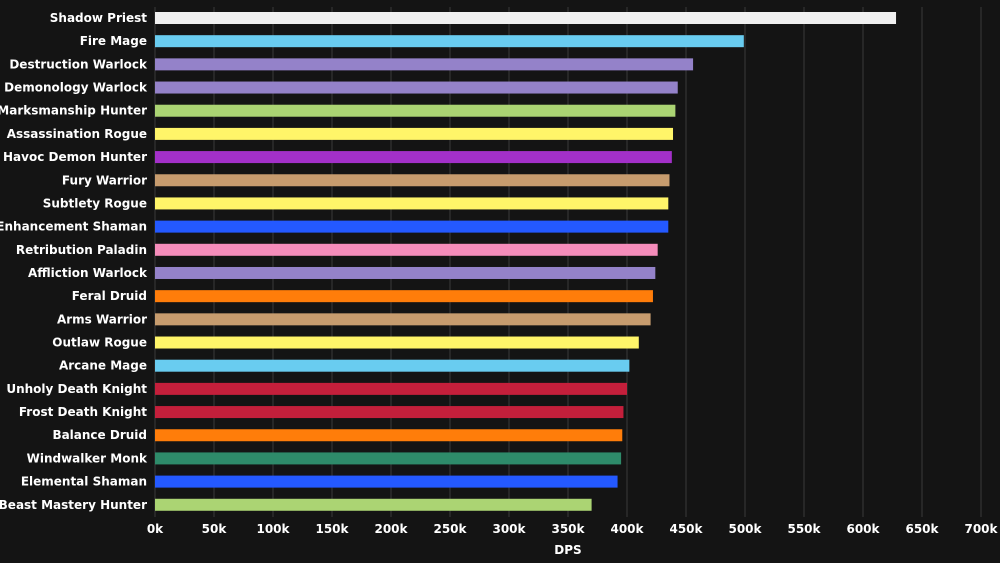 The image size is (1000, 563). I want to click on category-label: Beast Mastery Hunter, so click(73, 505).